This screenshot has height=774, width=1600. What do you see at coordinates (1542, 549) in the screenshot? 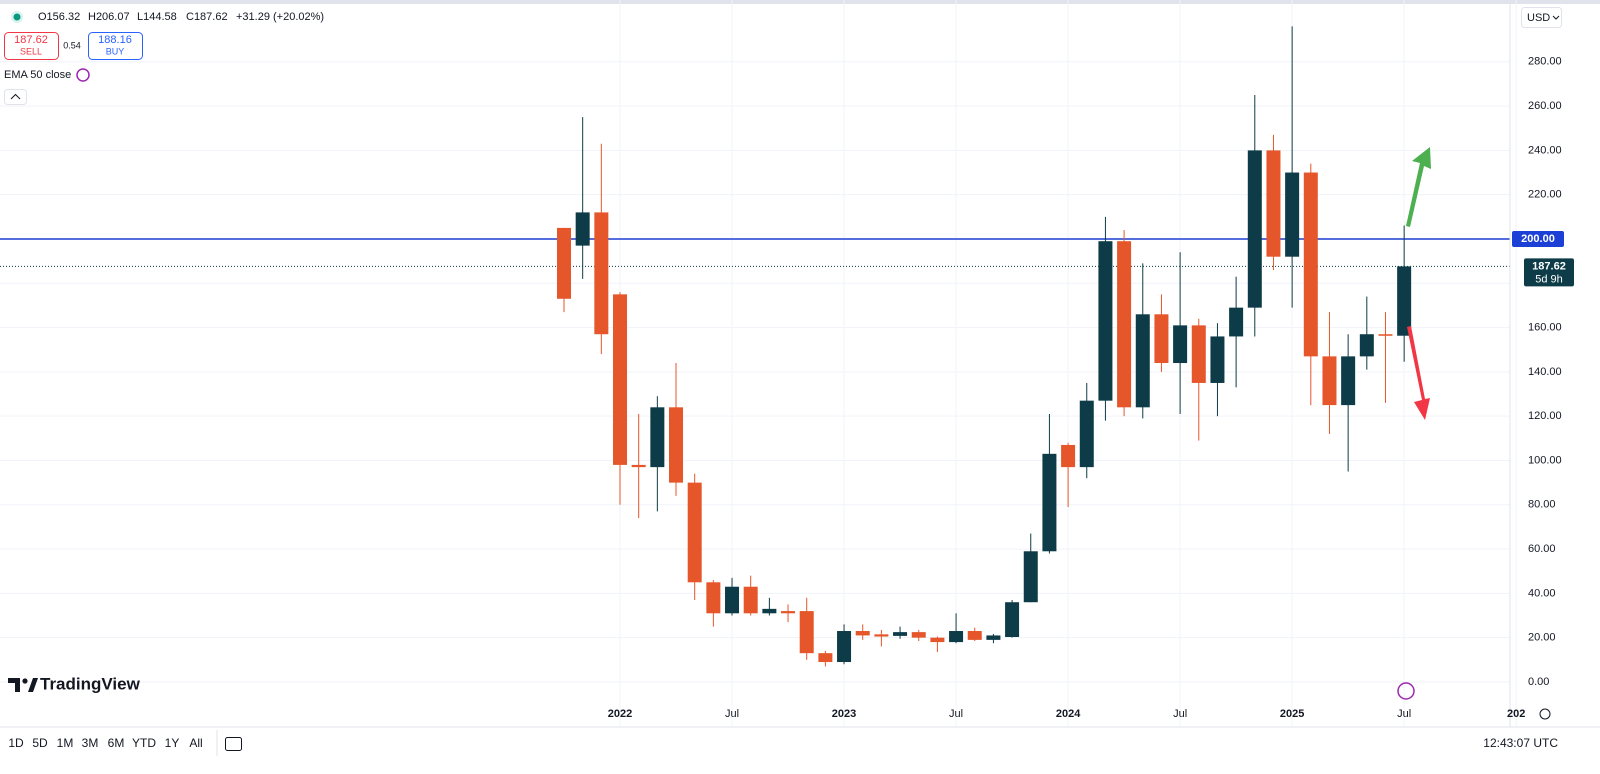
I see `y-tick-label: 60.00` at bounding box center [1542, 549].